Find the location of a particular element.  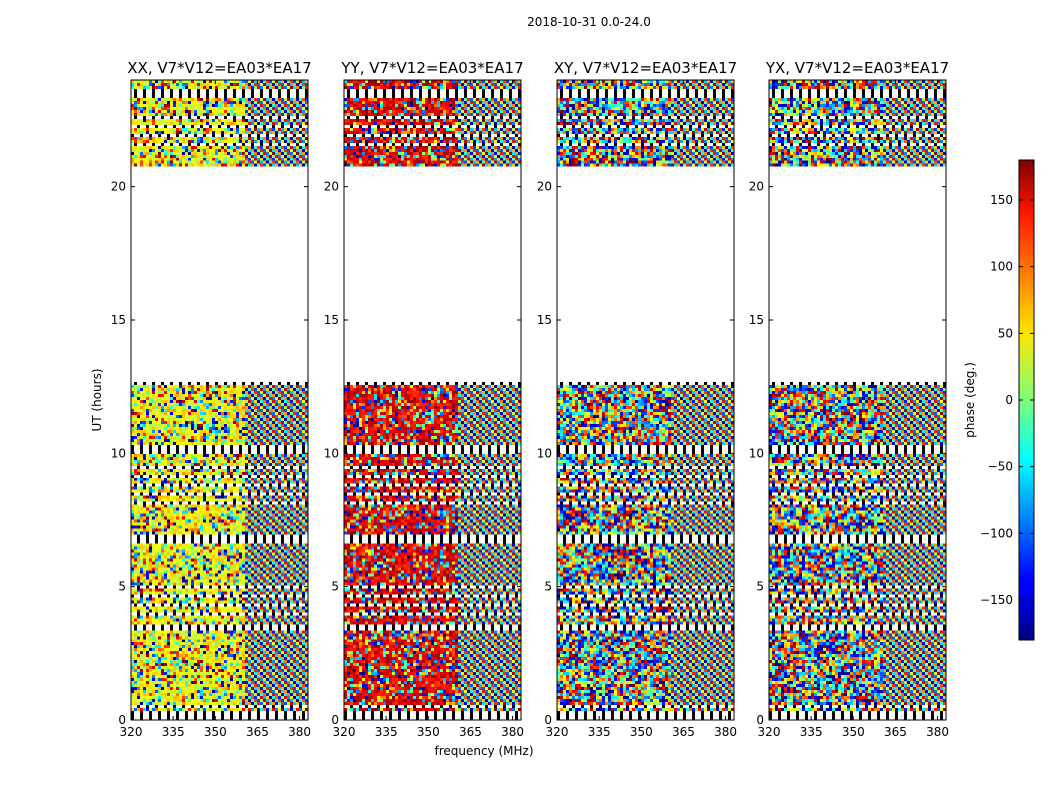

panel-title: XY, V7*V12=EA03*EA17 is located at coordinates (645, 68).